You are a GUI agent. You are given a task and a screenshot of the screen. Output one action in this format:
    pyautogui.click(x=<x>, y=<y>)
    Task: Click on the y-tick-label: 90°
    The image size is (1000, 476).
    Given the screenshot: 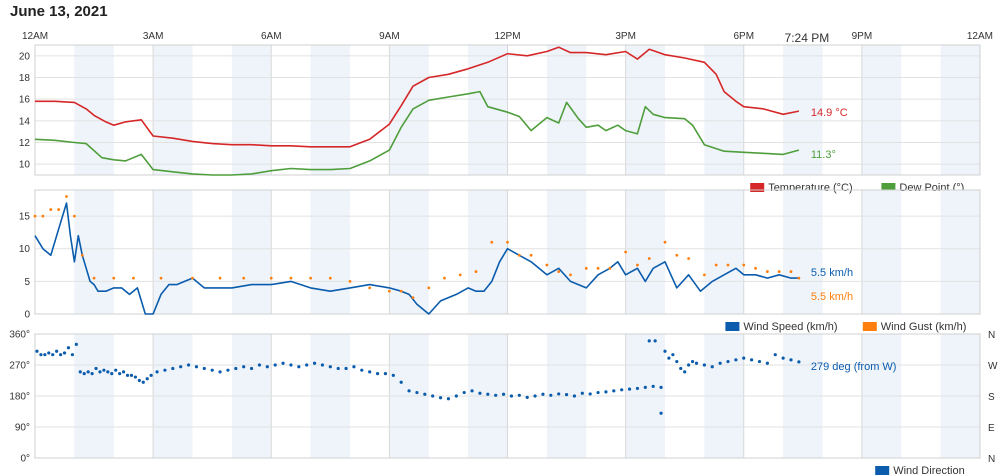 What is the action you would take?
    pyautogui.click(x=22, y=428)
    